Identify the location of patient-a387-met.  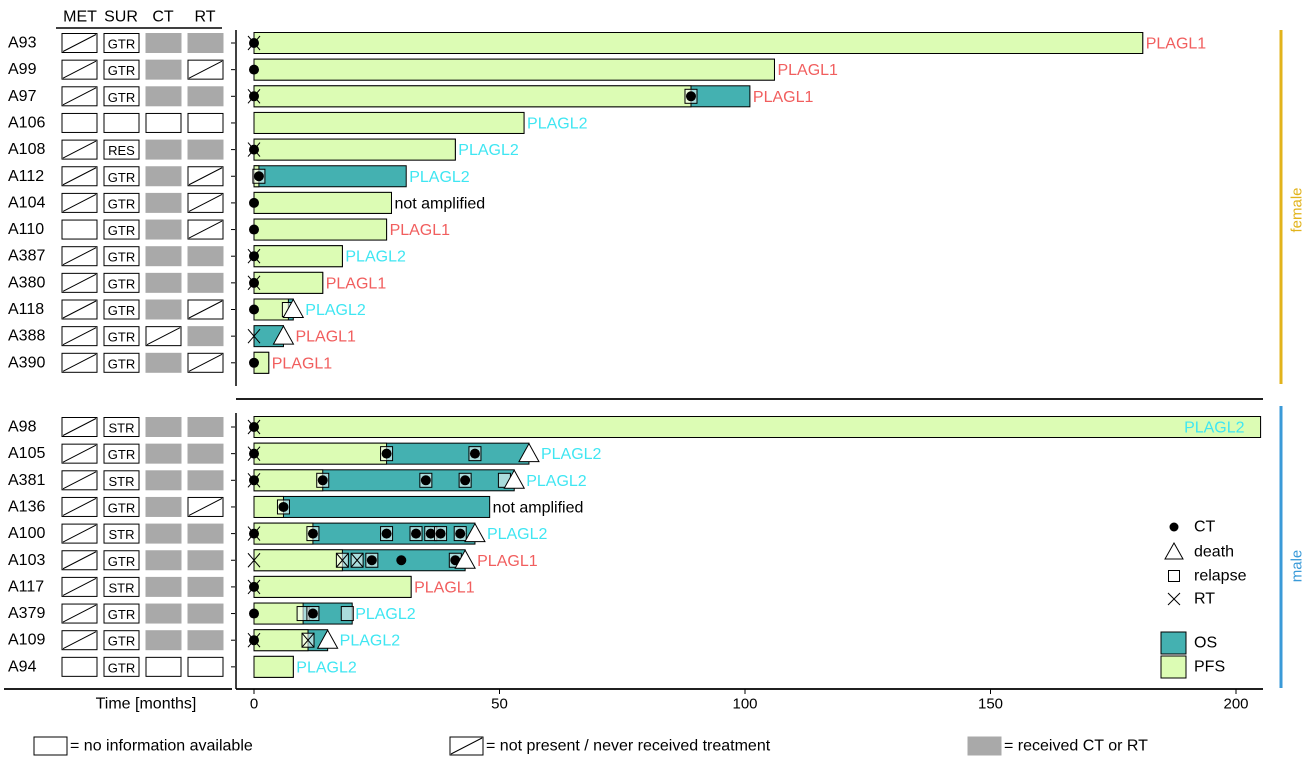
(79, 256).